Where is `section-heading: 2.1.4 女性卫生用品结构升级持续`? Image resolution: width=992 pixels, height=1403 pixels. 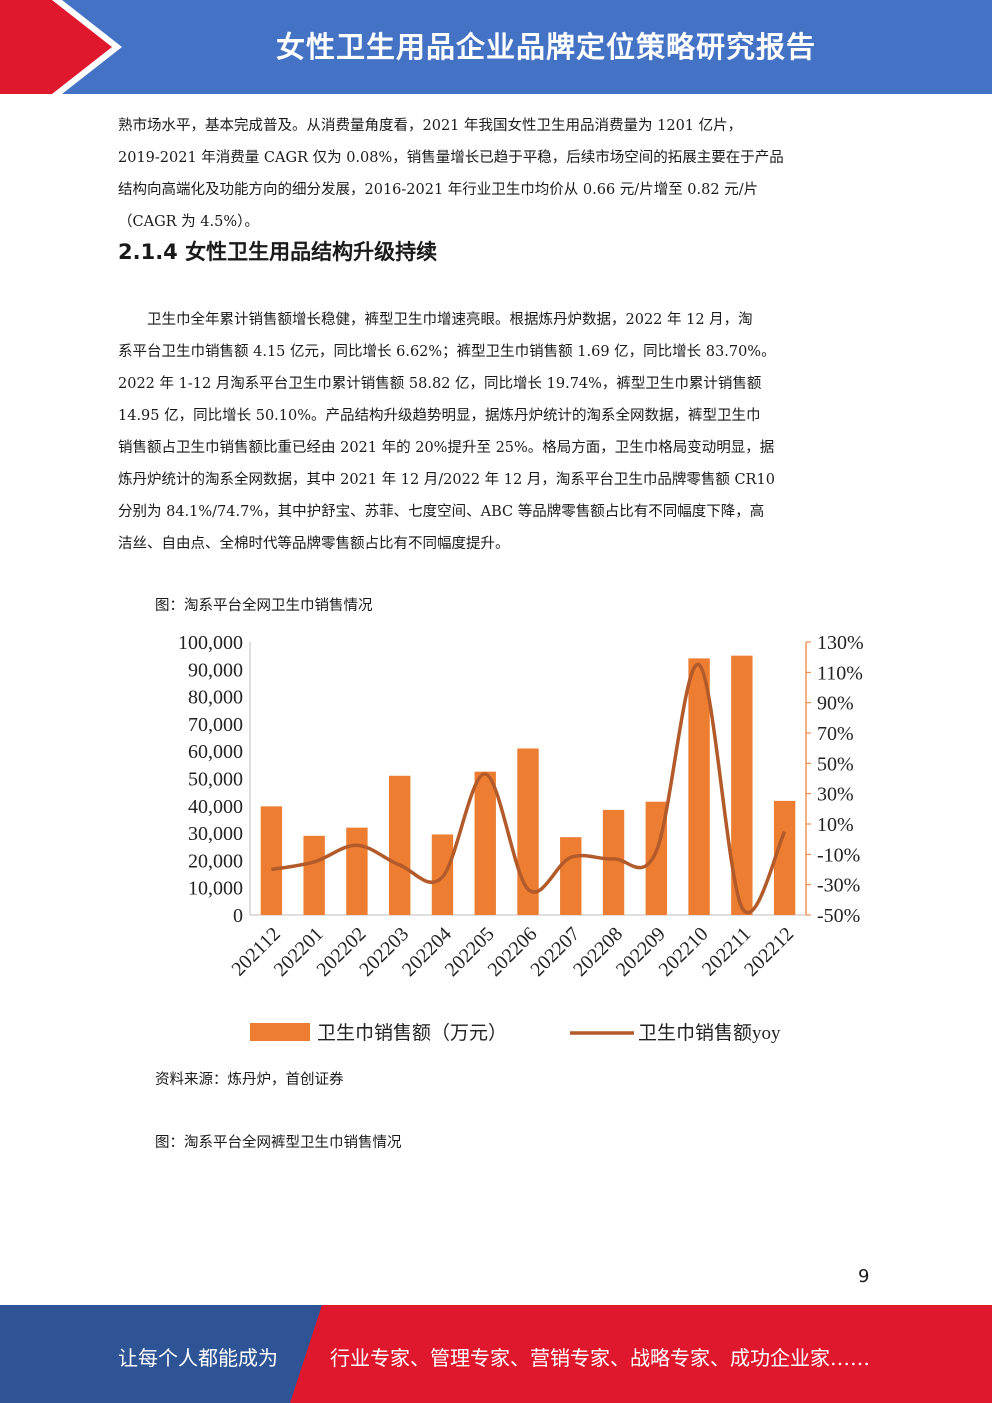 section-heading: 2.1.4 女性卫生用品结构升级持续 is located at coordinates (278, 252).